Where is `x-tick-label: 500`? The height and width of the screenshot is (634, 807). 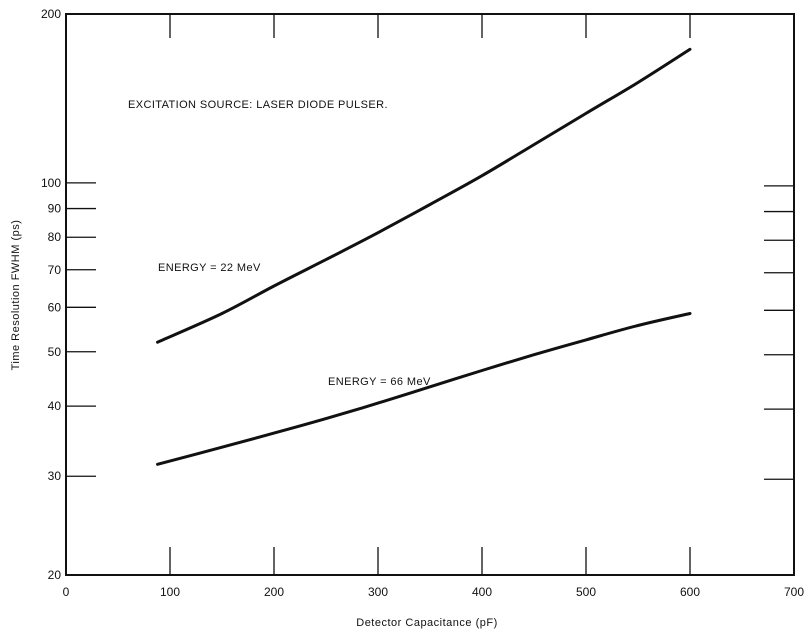
x-tick-label: 500 is located at coordinates (586, 592).